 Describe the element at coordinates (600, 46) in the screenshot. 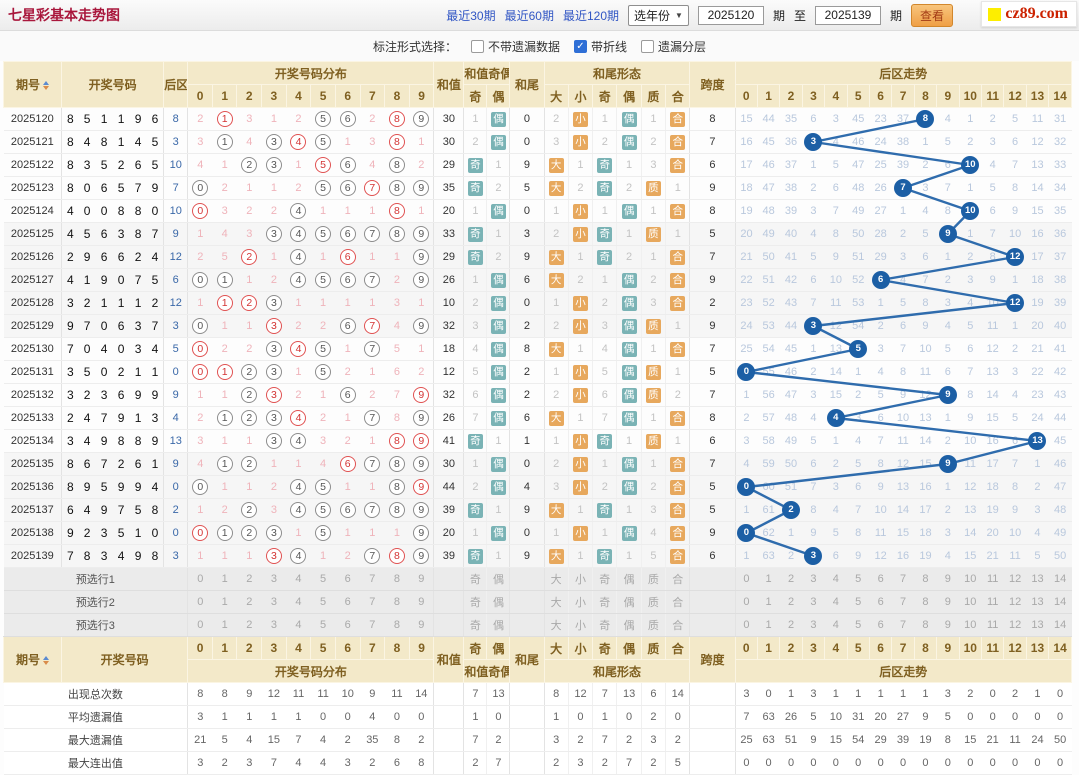

I see `checkbox-with-line: ✓ 带折线` at that location.